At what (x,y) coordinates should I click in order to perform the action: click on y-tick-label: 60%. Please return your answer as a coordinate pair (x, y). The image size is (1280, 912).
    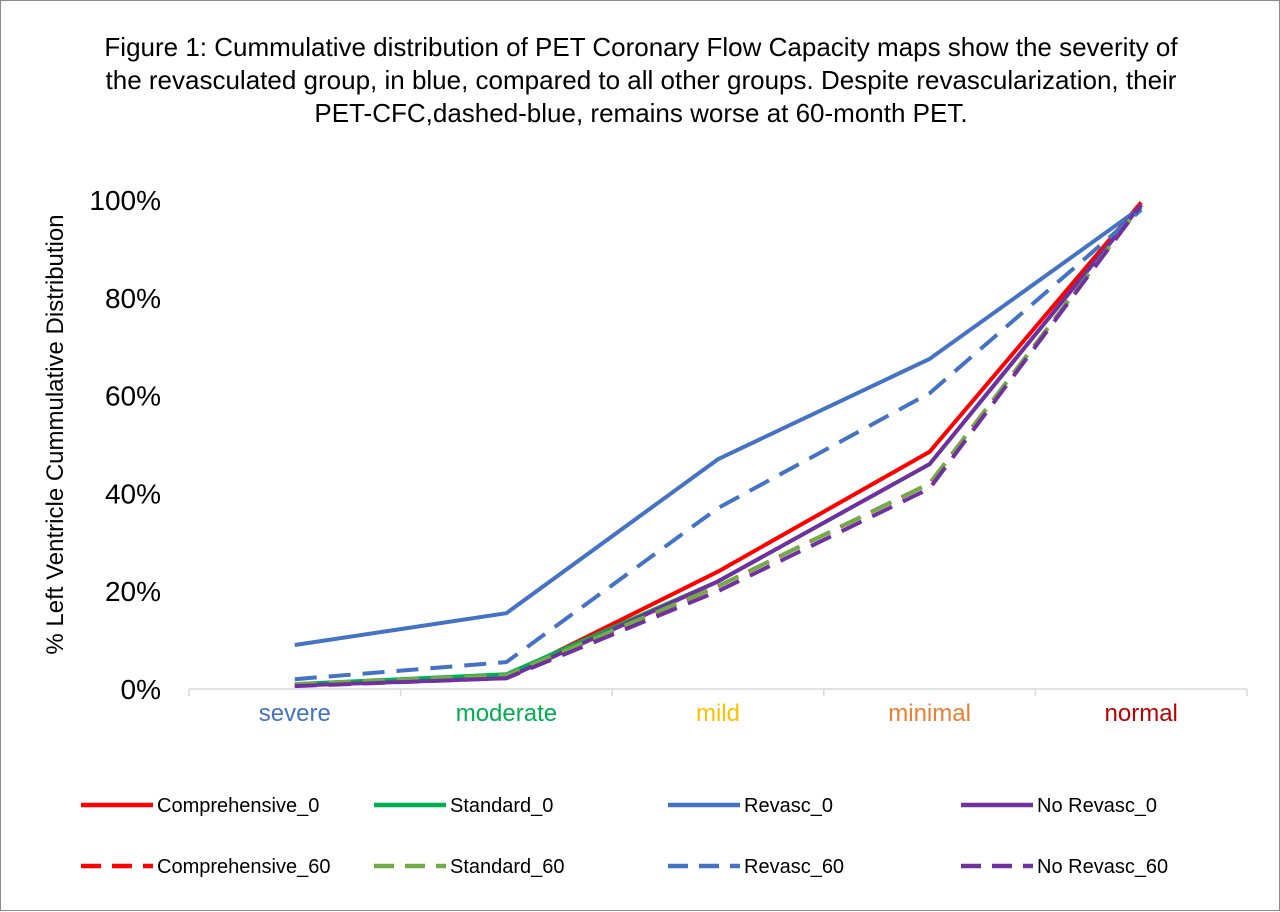
    Looking at the image, I should click on (133, 396).